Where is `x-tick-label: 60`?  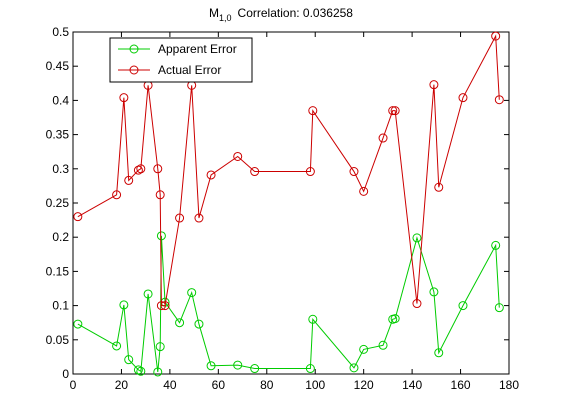 x-tick-label: 60 is located at coordinates (219, 385).